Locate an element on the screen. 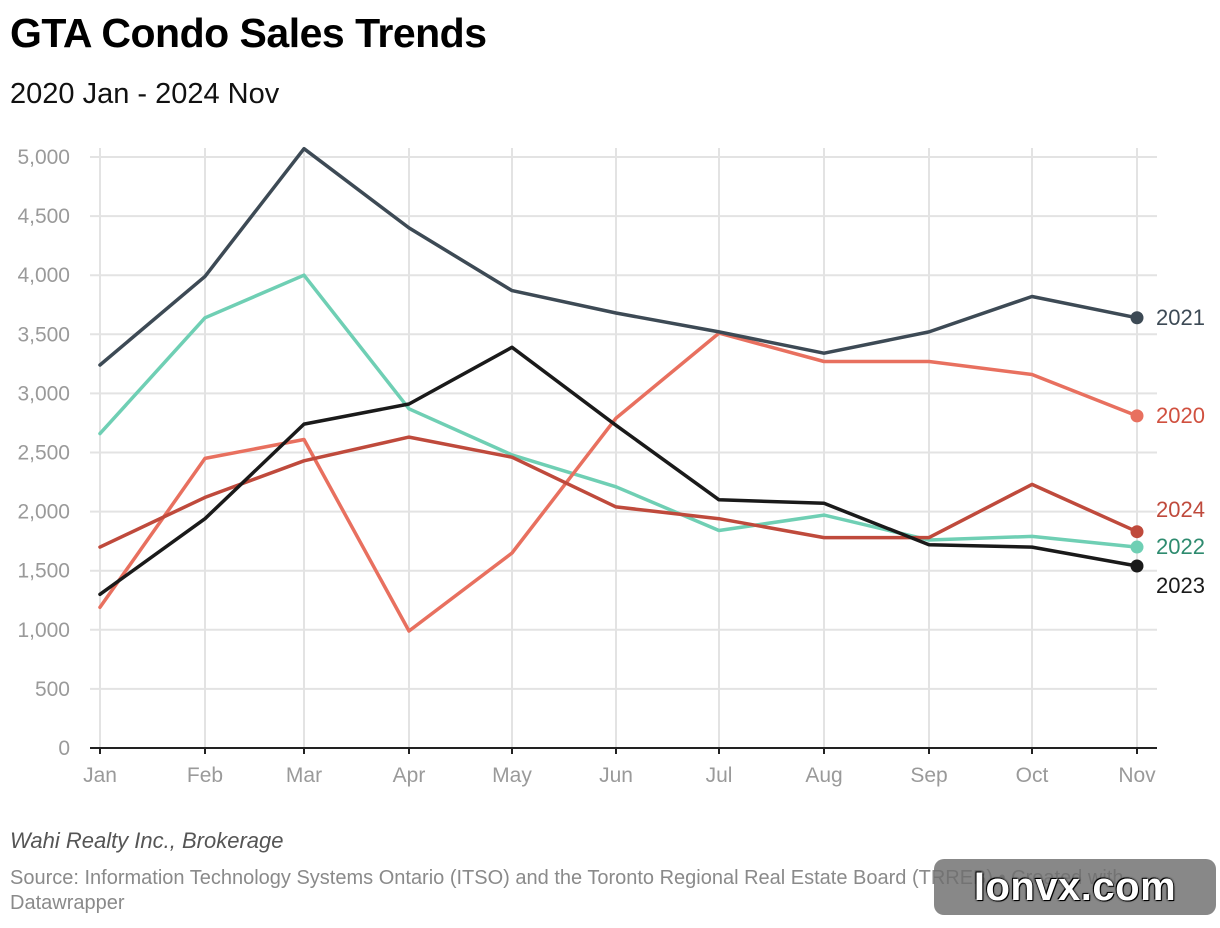 The width and height of the screenshot is (1220, 928). x-tick-label: Jan is located at coordinates (100, 775).